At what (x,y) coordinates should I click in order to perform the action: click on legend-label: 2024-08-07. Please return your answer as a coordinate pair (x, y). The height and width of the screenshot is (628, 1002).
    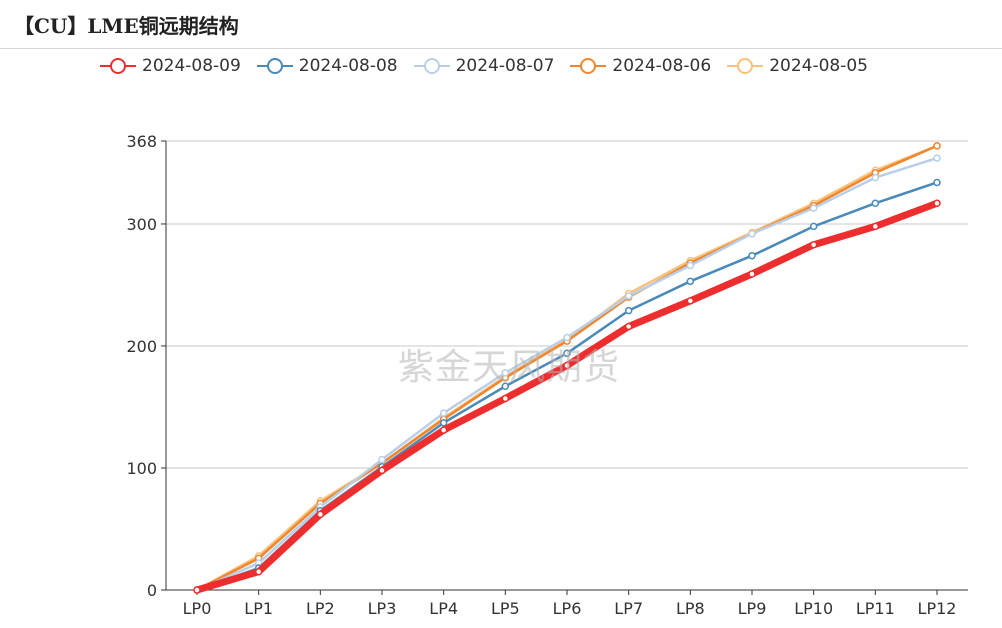
    Looking at the image, I should click on (505, 66).